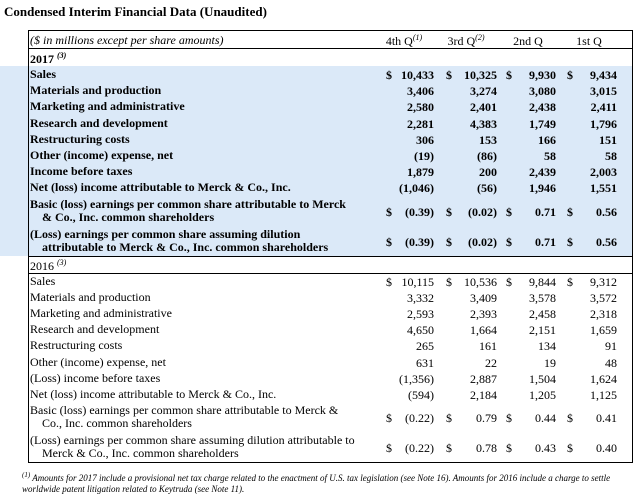 The image size is (643, 496). I want to click on cell-value: 3,080, so click(542, 91).